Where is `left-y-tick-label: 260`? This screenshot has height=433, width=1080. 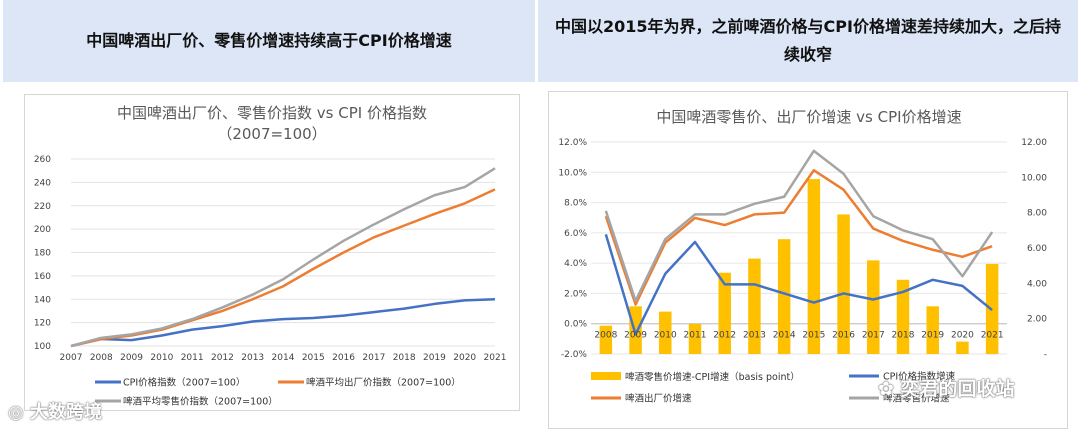
left-y-tick-label: 260 is located at coordinates (42, 160).